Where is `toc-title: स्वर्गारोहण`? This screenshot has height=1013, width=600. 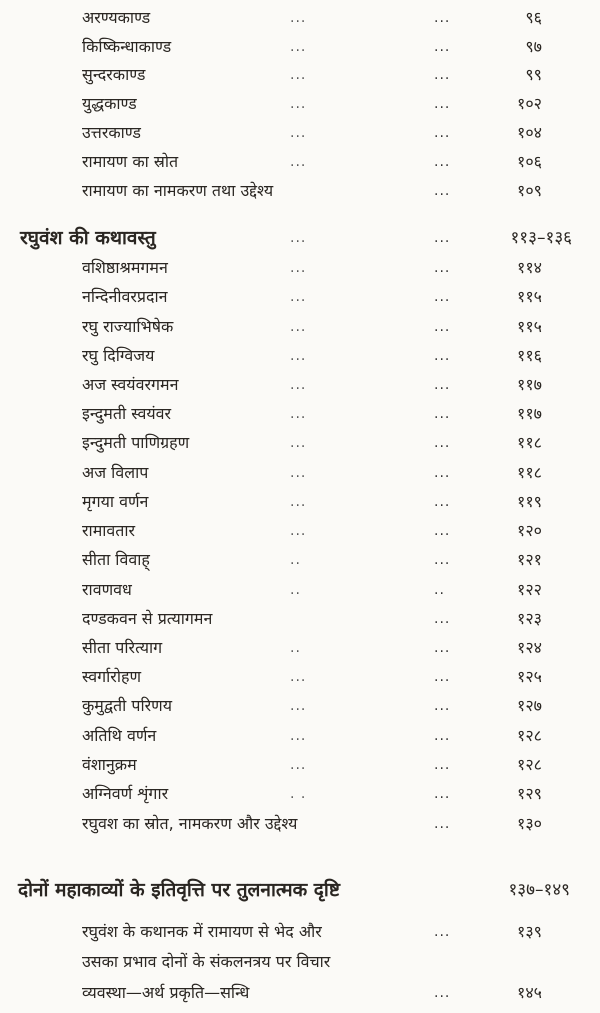
toc-title: स्वर्गारोहण is located at coordinates (112, 676).